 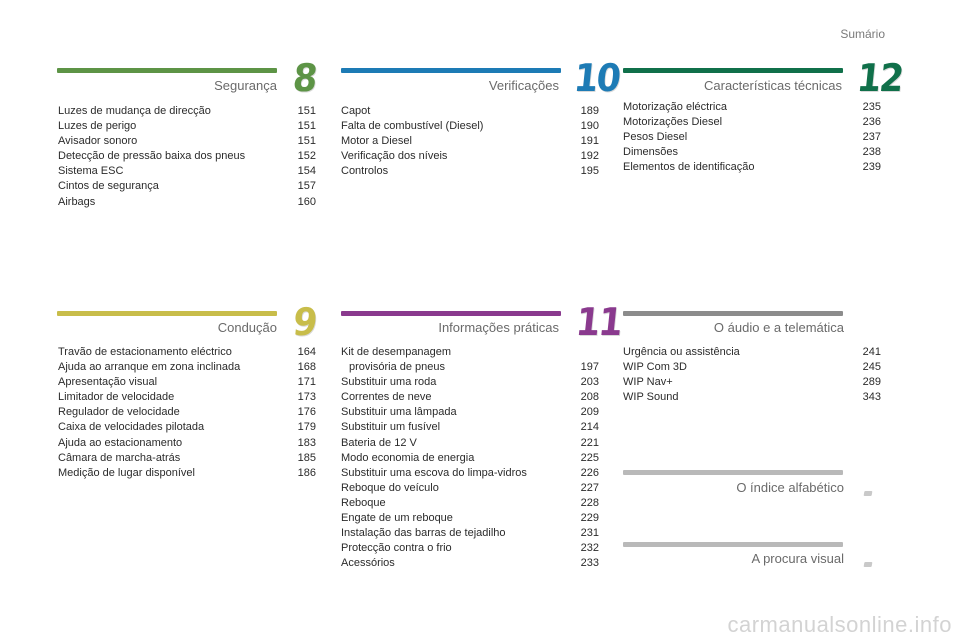 I want to click on toc-item: Engate de um reboque 229, so click(x=470, y=518).